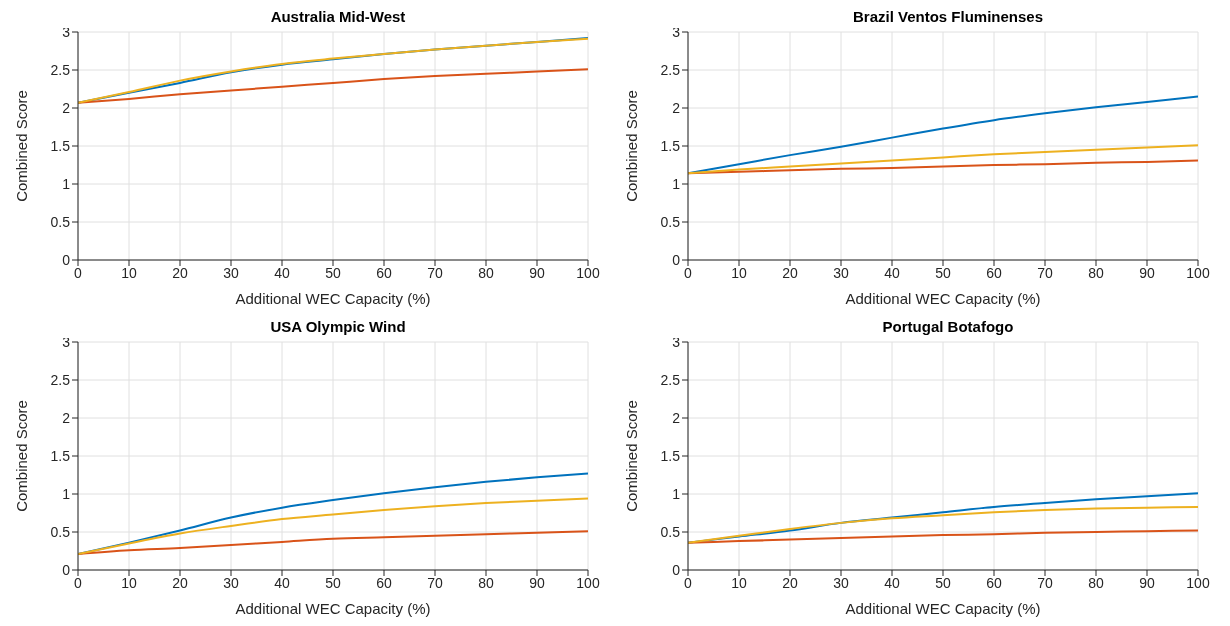 The height and width of the screenshot is (626, 1230). Describe the element at coordinates (338, 326) in the screenshot. I see `chart-title: USA Olympic Wind` at that location.